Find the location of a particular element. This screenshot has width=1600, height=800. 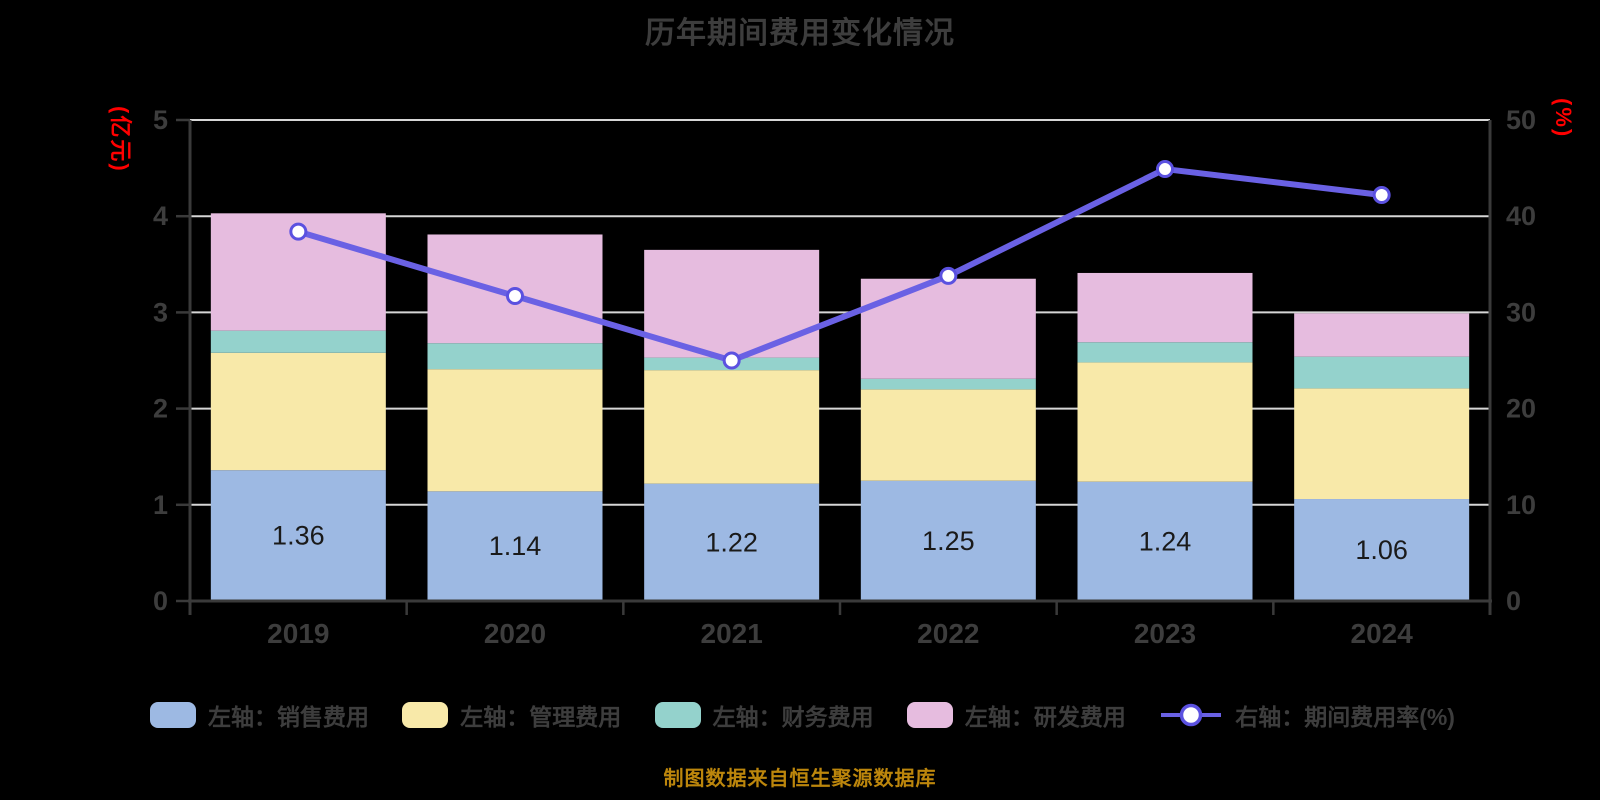

bar-segment-sales-2019 is located at coordinates (298, 535).